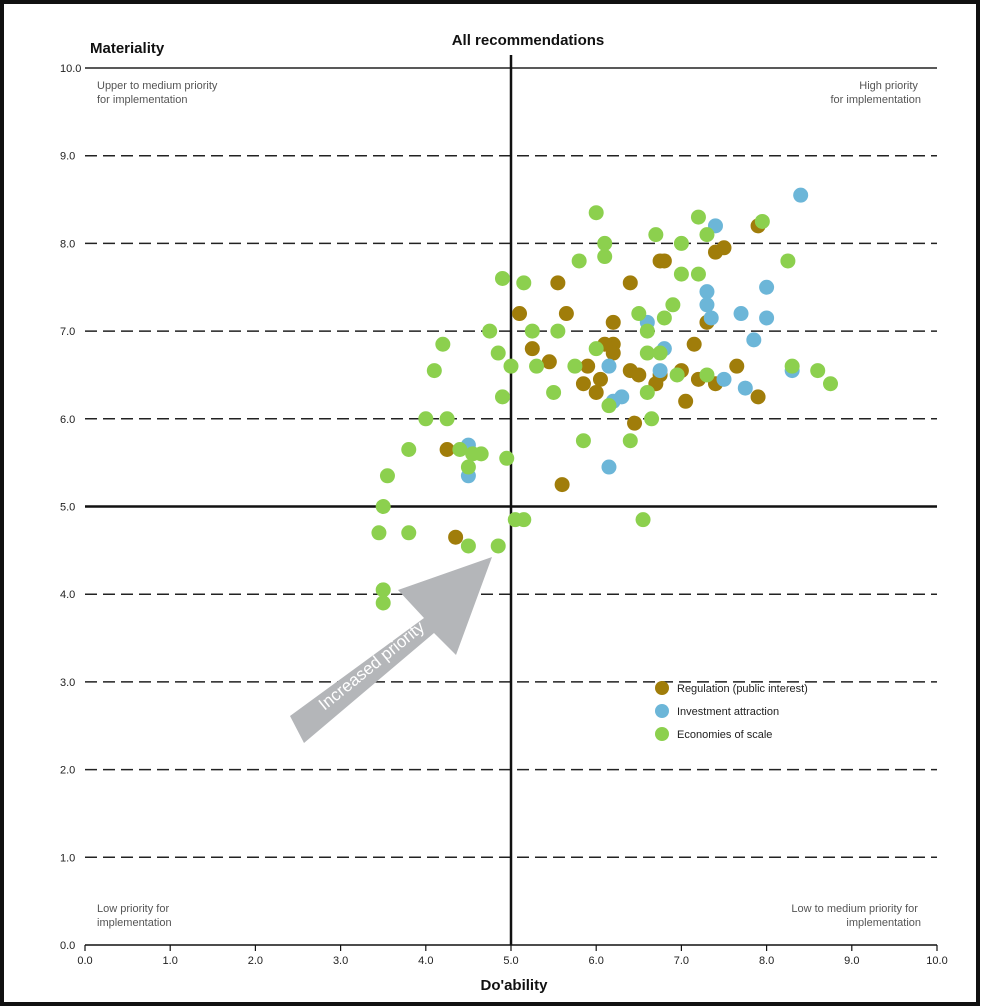 This screenshot has width=981, height=1006. I want to click on legend-marker-regulation, so click(662, 688).